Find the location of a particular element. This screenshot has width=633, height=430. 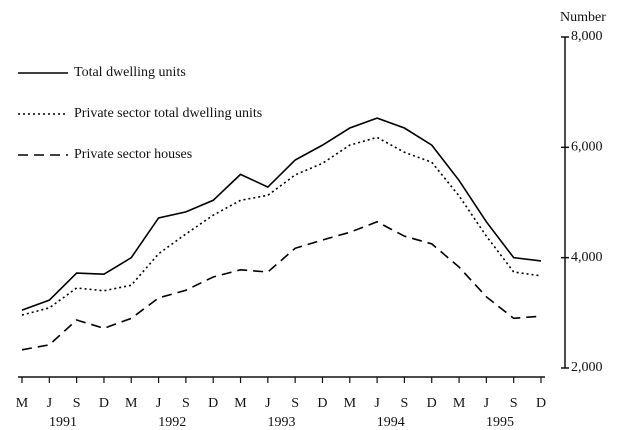

year-label: 1992 is located at coordinates (172, 422).